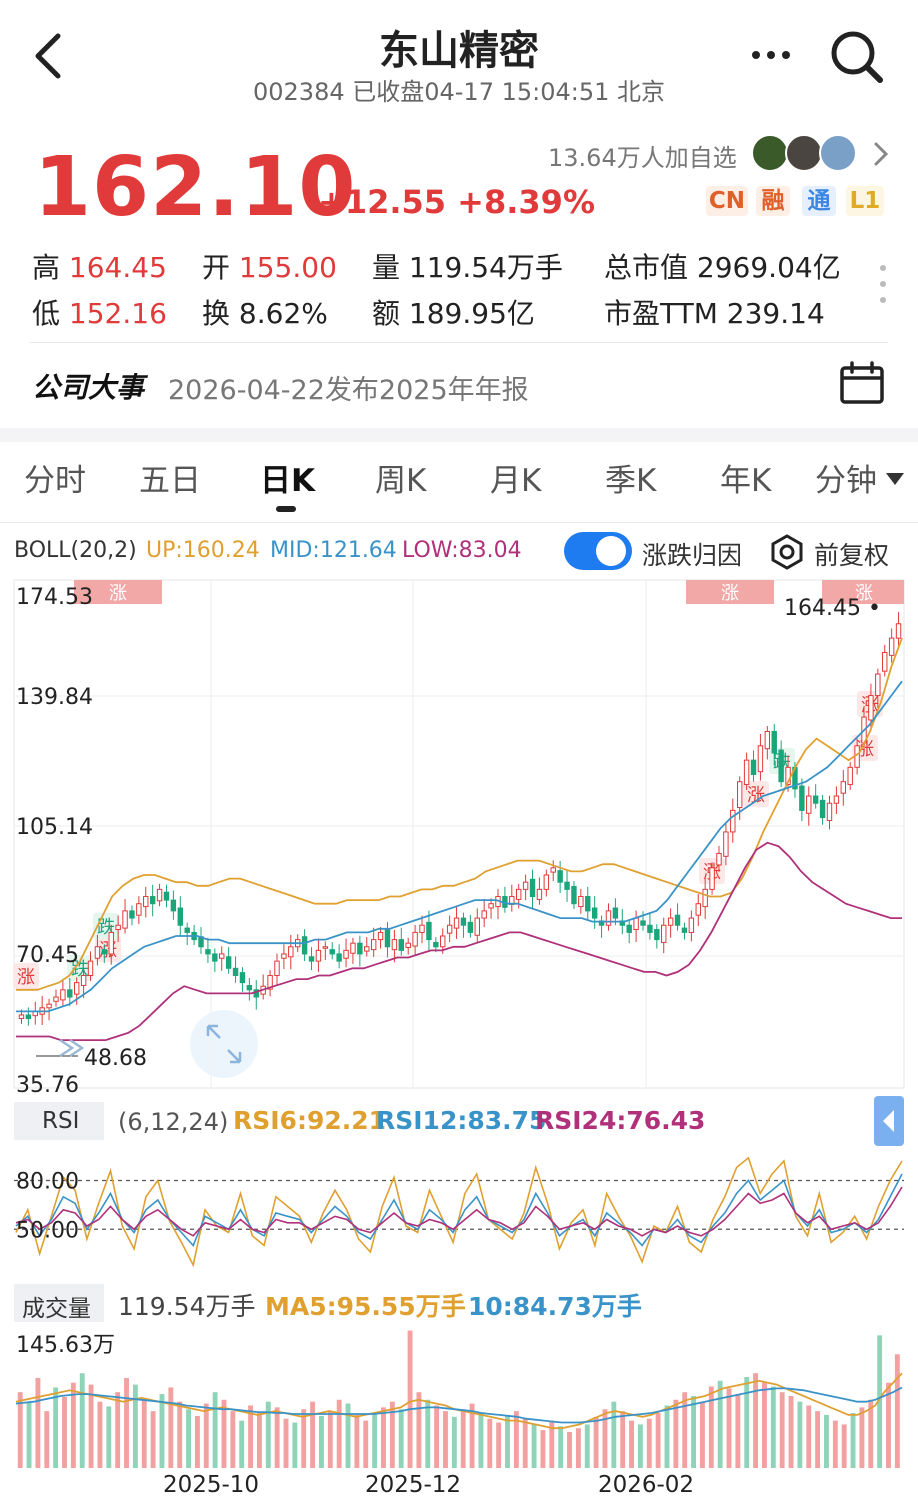 This screenshot has width=918, height=1501. Describe the element at coordinates (819, 201) in the screenshot. I see `badge-connect: 通` at that location.